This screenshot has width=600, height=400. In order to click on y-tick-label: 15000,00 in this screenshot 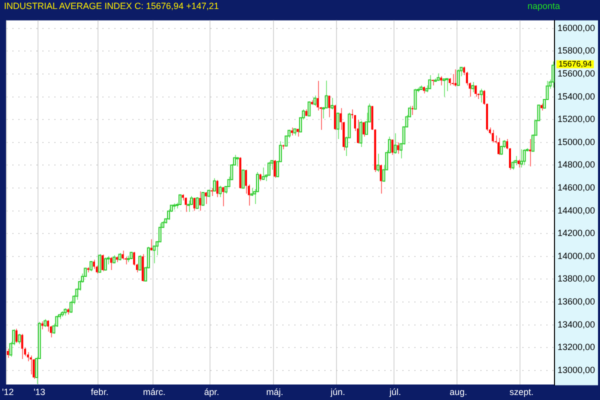, I will do `click(576, 141)`.